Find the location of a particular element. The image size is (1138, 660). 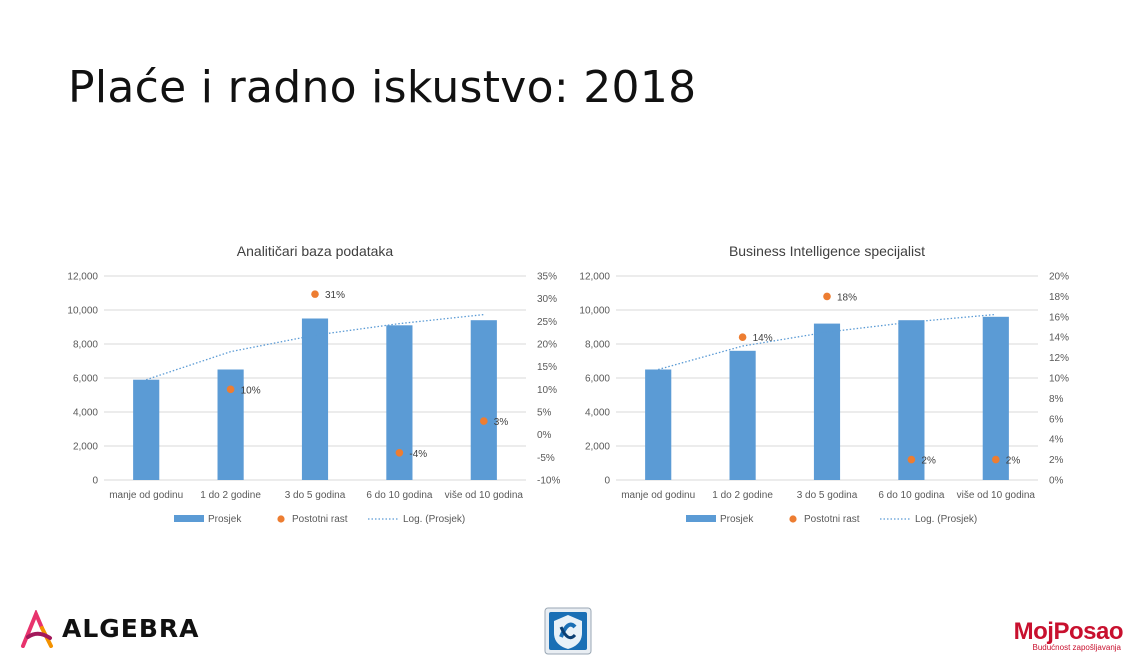

data-label: 14% is located at coordinates (763, 338).